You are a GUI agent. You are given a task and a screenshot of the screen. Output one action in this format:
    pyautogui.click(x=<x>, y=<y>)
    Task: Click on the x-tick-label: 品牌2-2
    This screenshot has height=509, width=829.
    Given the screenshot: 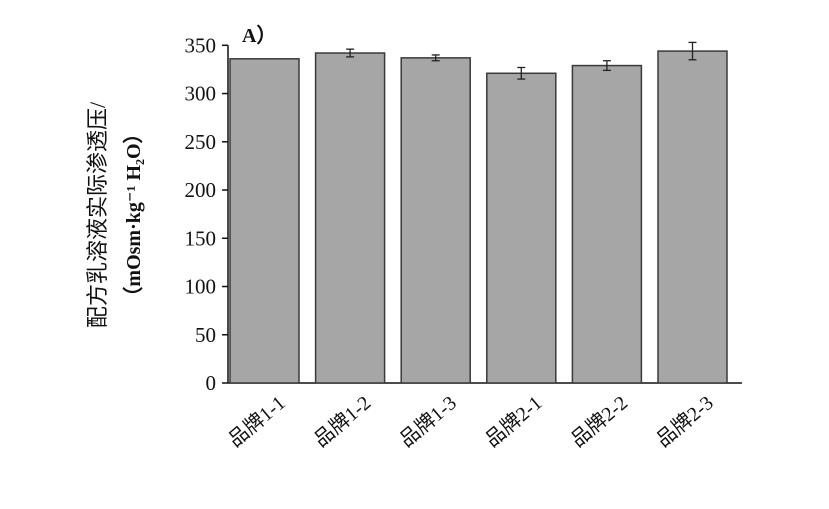 What is the action you would take?
    pyautogui.click(x=599, y=421)
    